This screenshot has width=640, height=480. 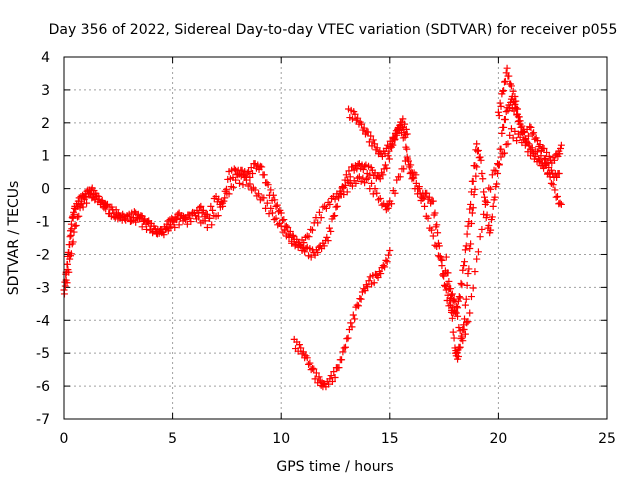 What do you see at coordinates (45, 58) in the screenshot?
I see `y-tick-label: 4` at bounding box center [45, 58].